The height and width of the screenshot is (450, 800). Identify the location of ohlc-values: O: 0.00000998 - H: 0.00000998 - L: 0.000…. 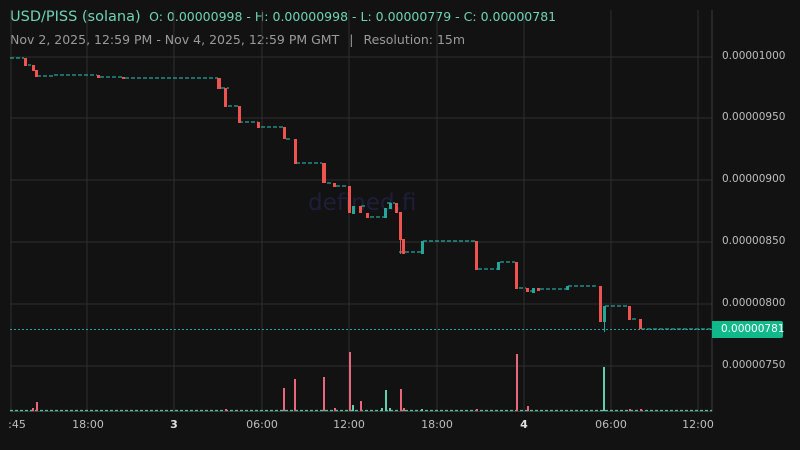
(353, 16).